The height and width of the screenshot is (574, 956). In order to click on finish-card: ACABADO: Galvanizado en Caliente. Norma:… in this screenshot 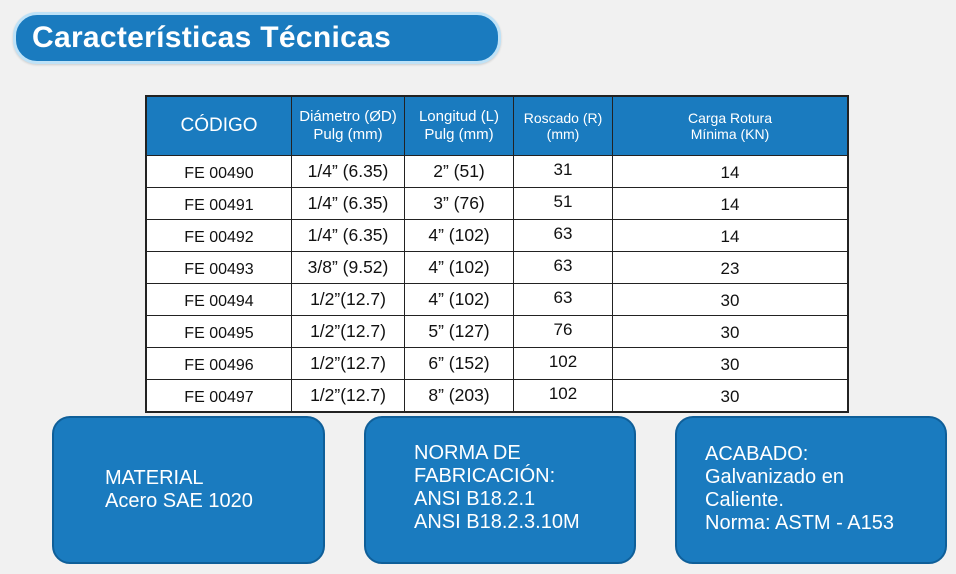, I will do `click(811, 490)`.